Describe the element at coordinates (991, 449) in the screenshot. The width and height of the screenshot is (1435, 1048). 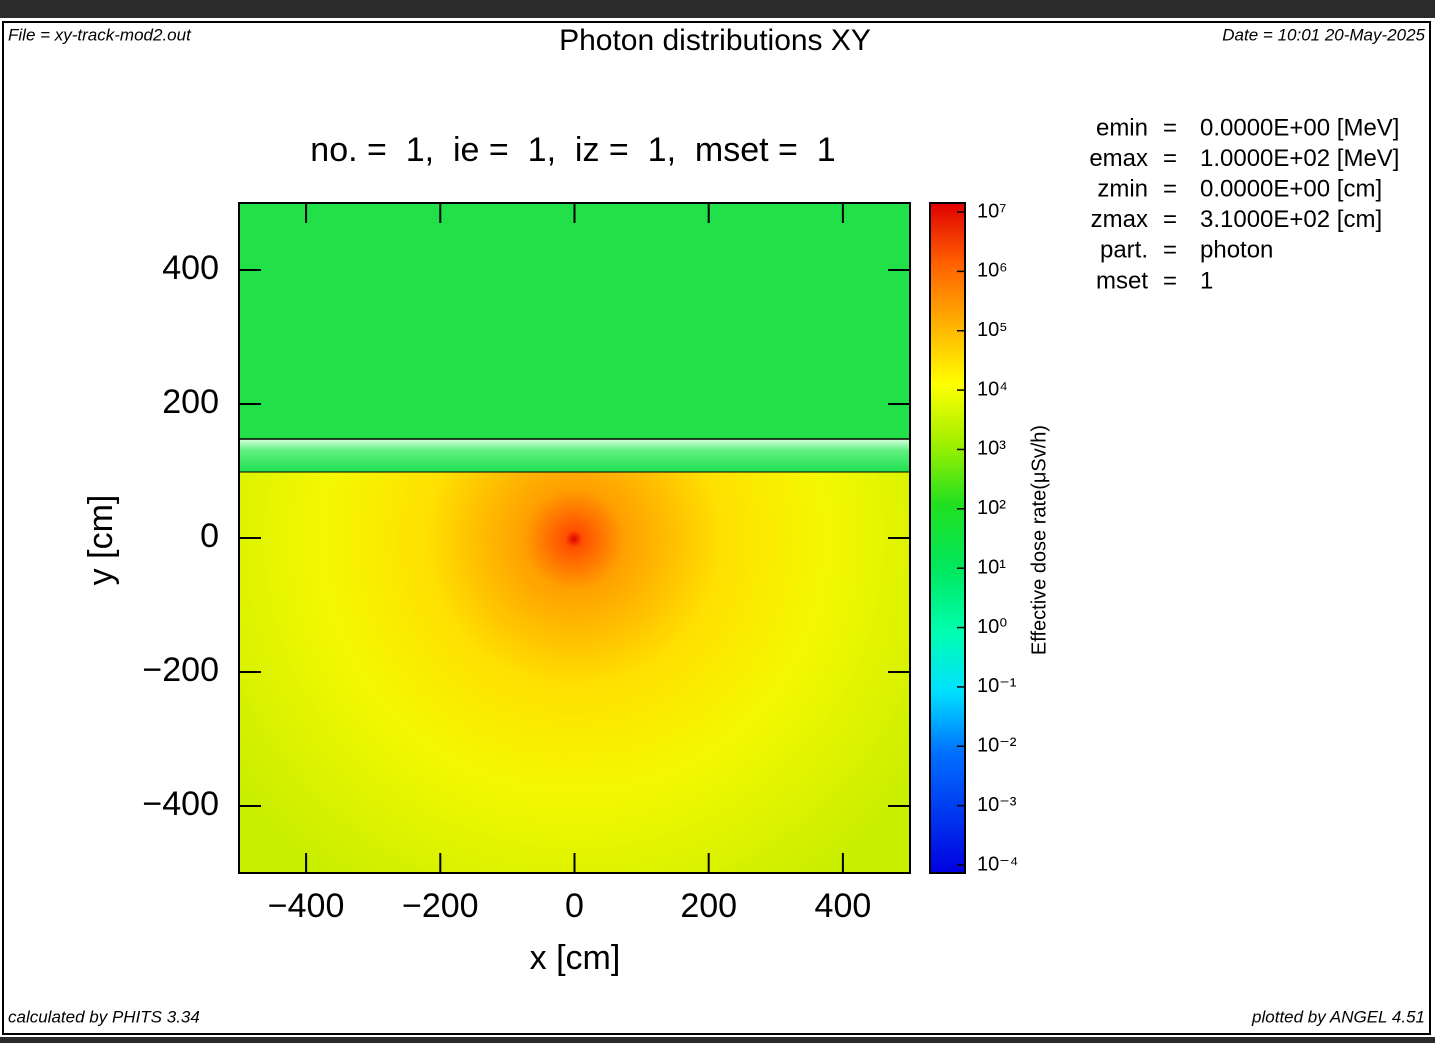
I see `colorbar-tick-label: 10³` at that location.